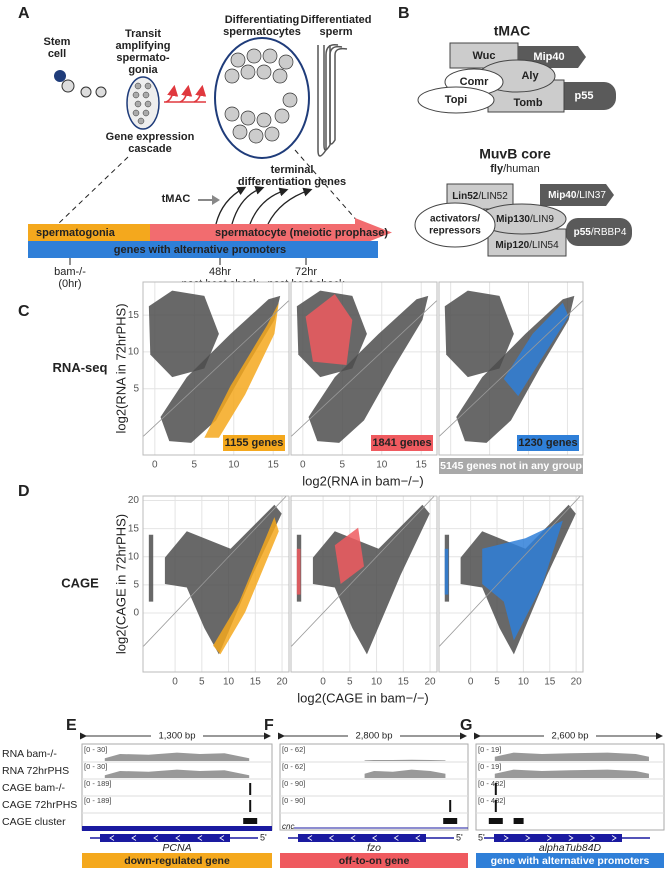 The image size is (672, 869). Describe the element at coordinates (29, 754) in the screenshot. I see `track-name: RNA bam-/-` at that location.